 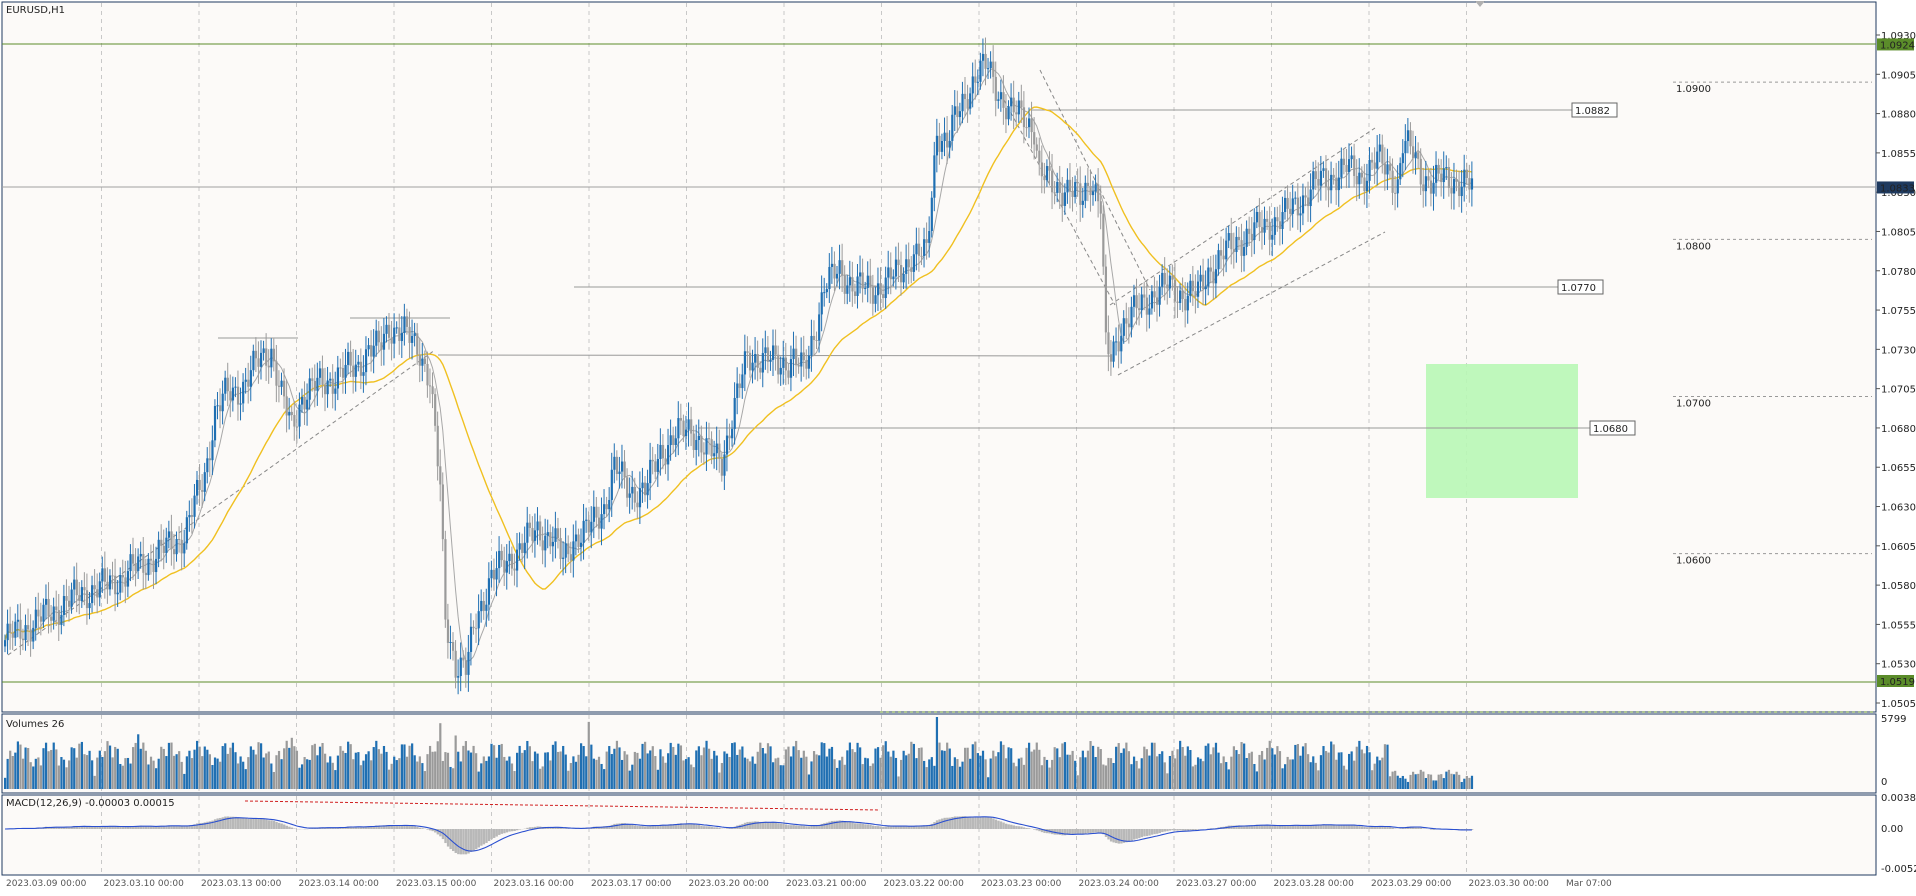 I want to click on scroll-marker-icon, so click(x=1480, y=4).